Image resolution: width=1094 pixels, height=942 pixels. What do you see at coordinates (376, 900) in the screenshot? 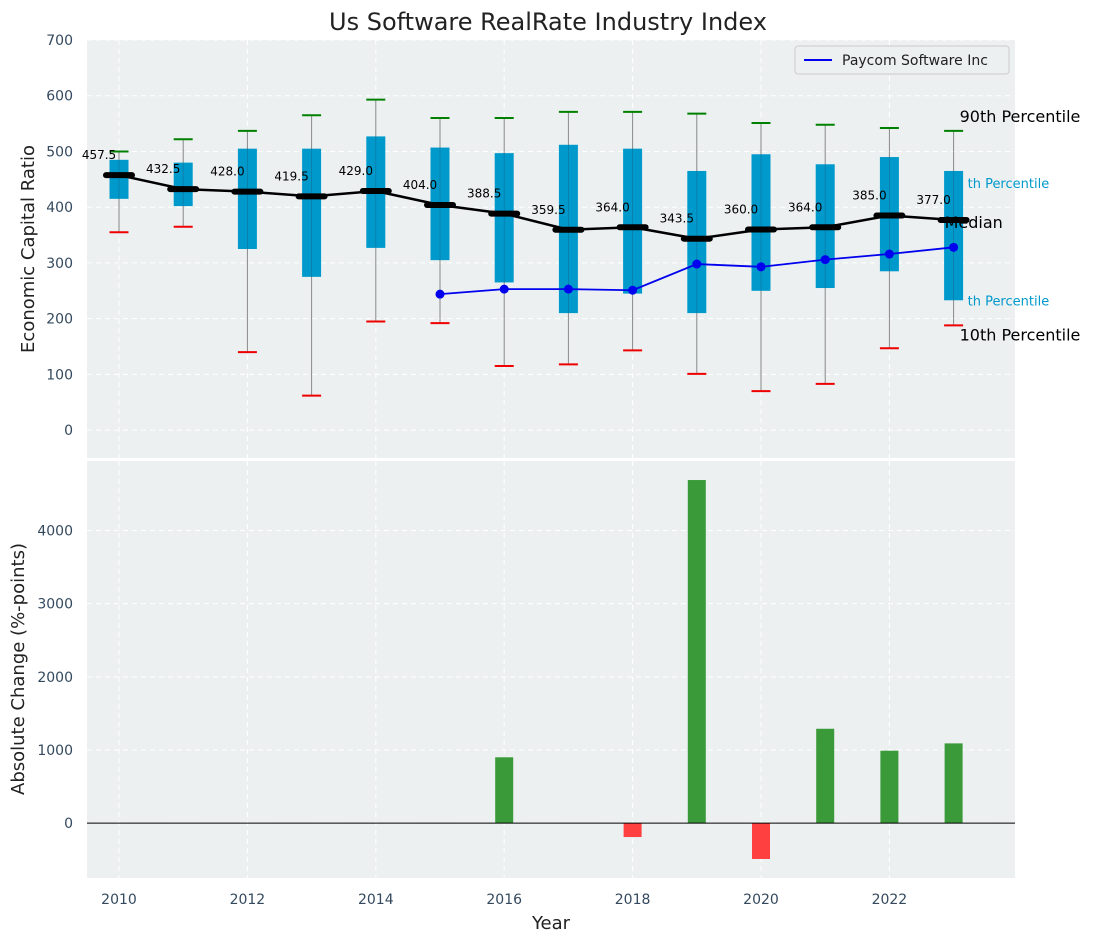
I see `x-tick-label: 2014` at bounding box center [376, 900].